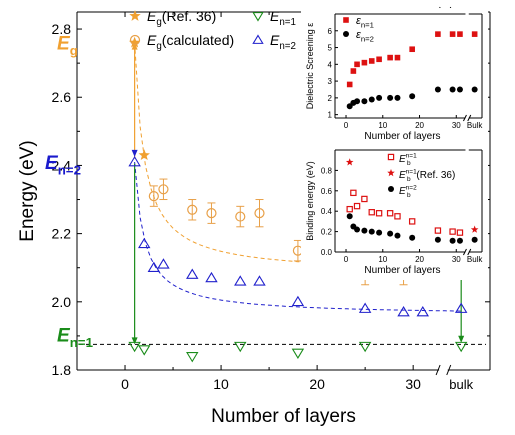  I want to click on legend-label: En=1 b, so click(408, 160).